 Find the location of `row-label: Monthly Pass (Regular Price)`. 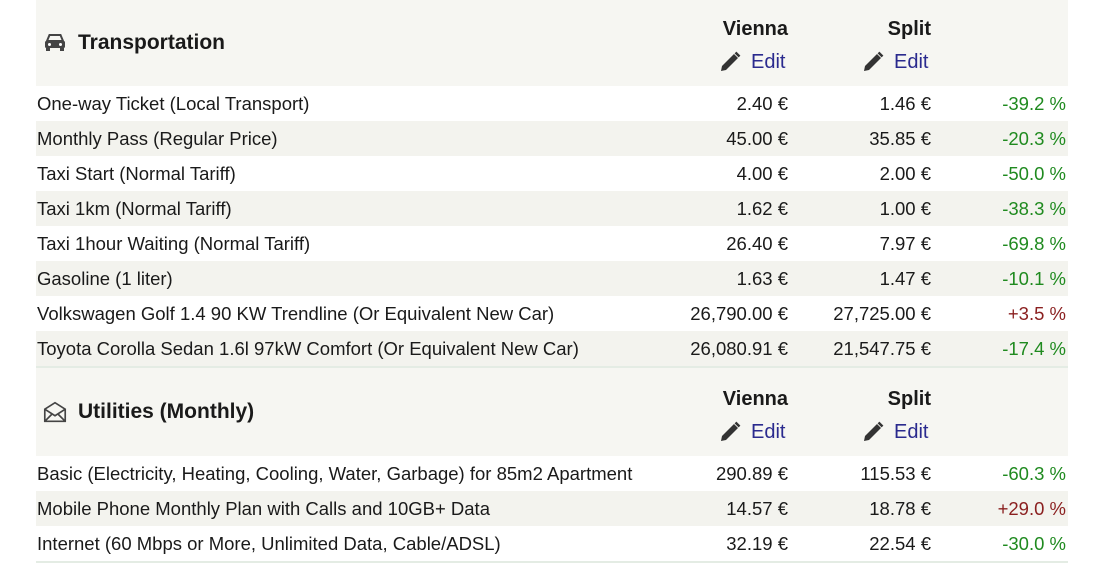

row-label: Monthly Pass (Regular Price) is located at coordinates (157, 138).